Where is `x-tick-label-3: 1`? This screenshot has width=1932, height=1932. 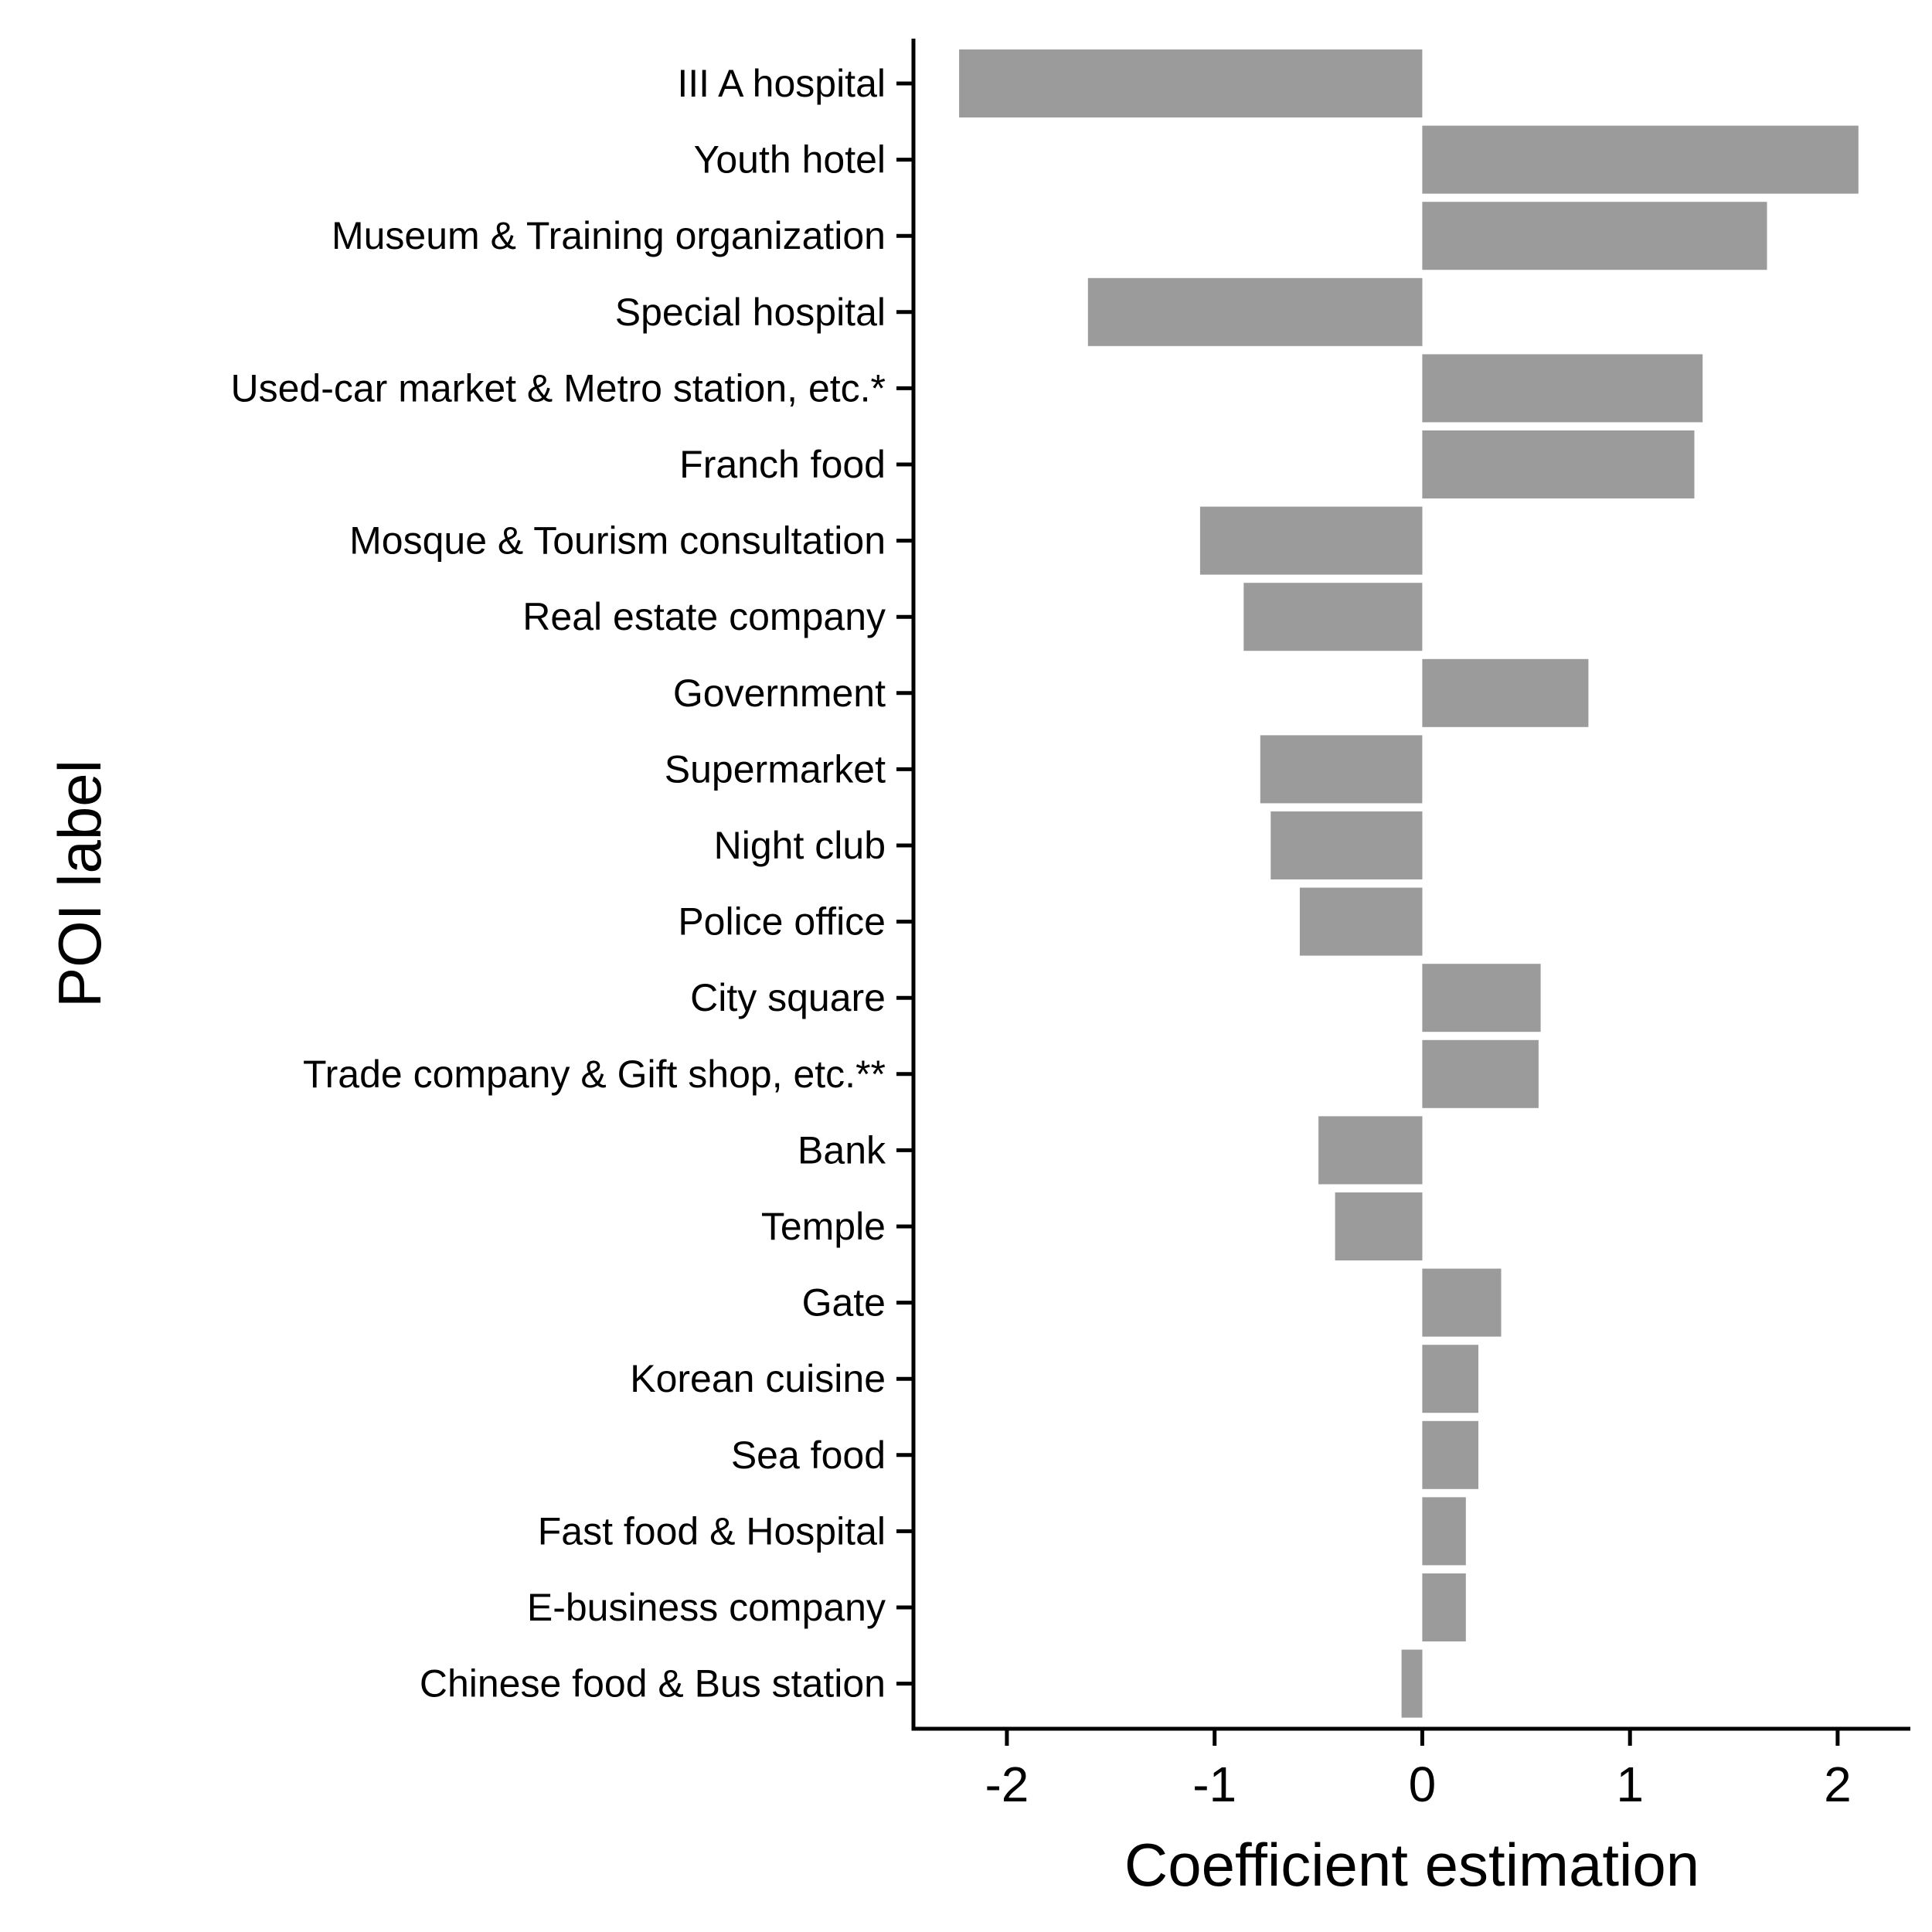
x-tick-label-3: 1 is located at coordinates (1630, 1785).